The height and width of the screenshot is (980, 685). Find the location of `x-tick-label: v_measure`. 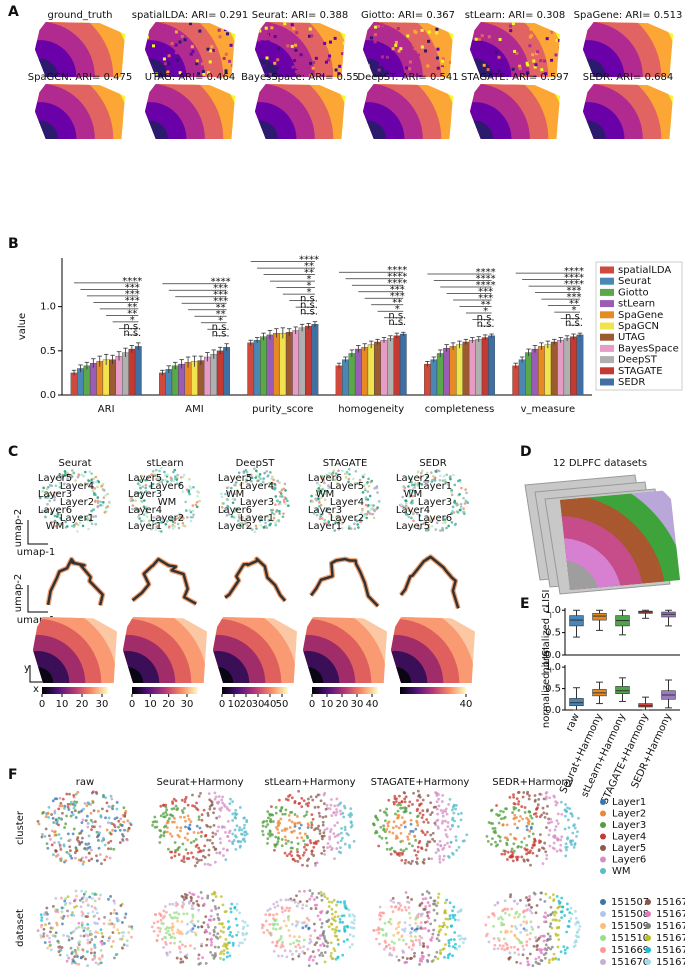

x-tick-label: v_measure is located at coordinates (548, 409).